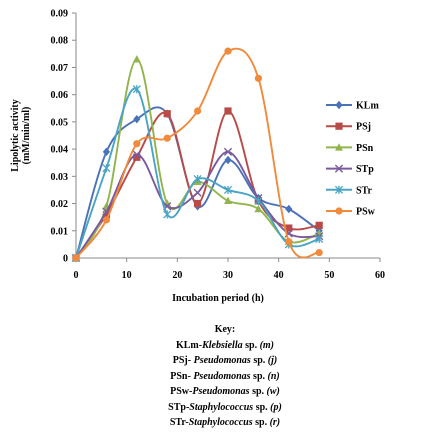  What do you see at coordinates (228, 275) in the screenshot?
I see `x-tick-label: 30` at bounding box center [228, 275].